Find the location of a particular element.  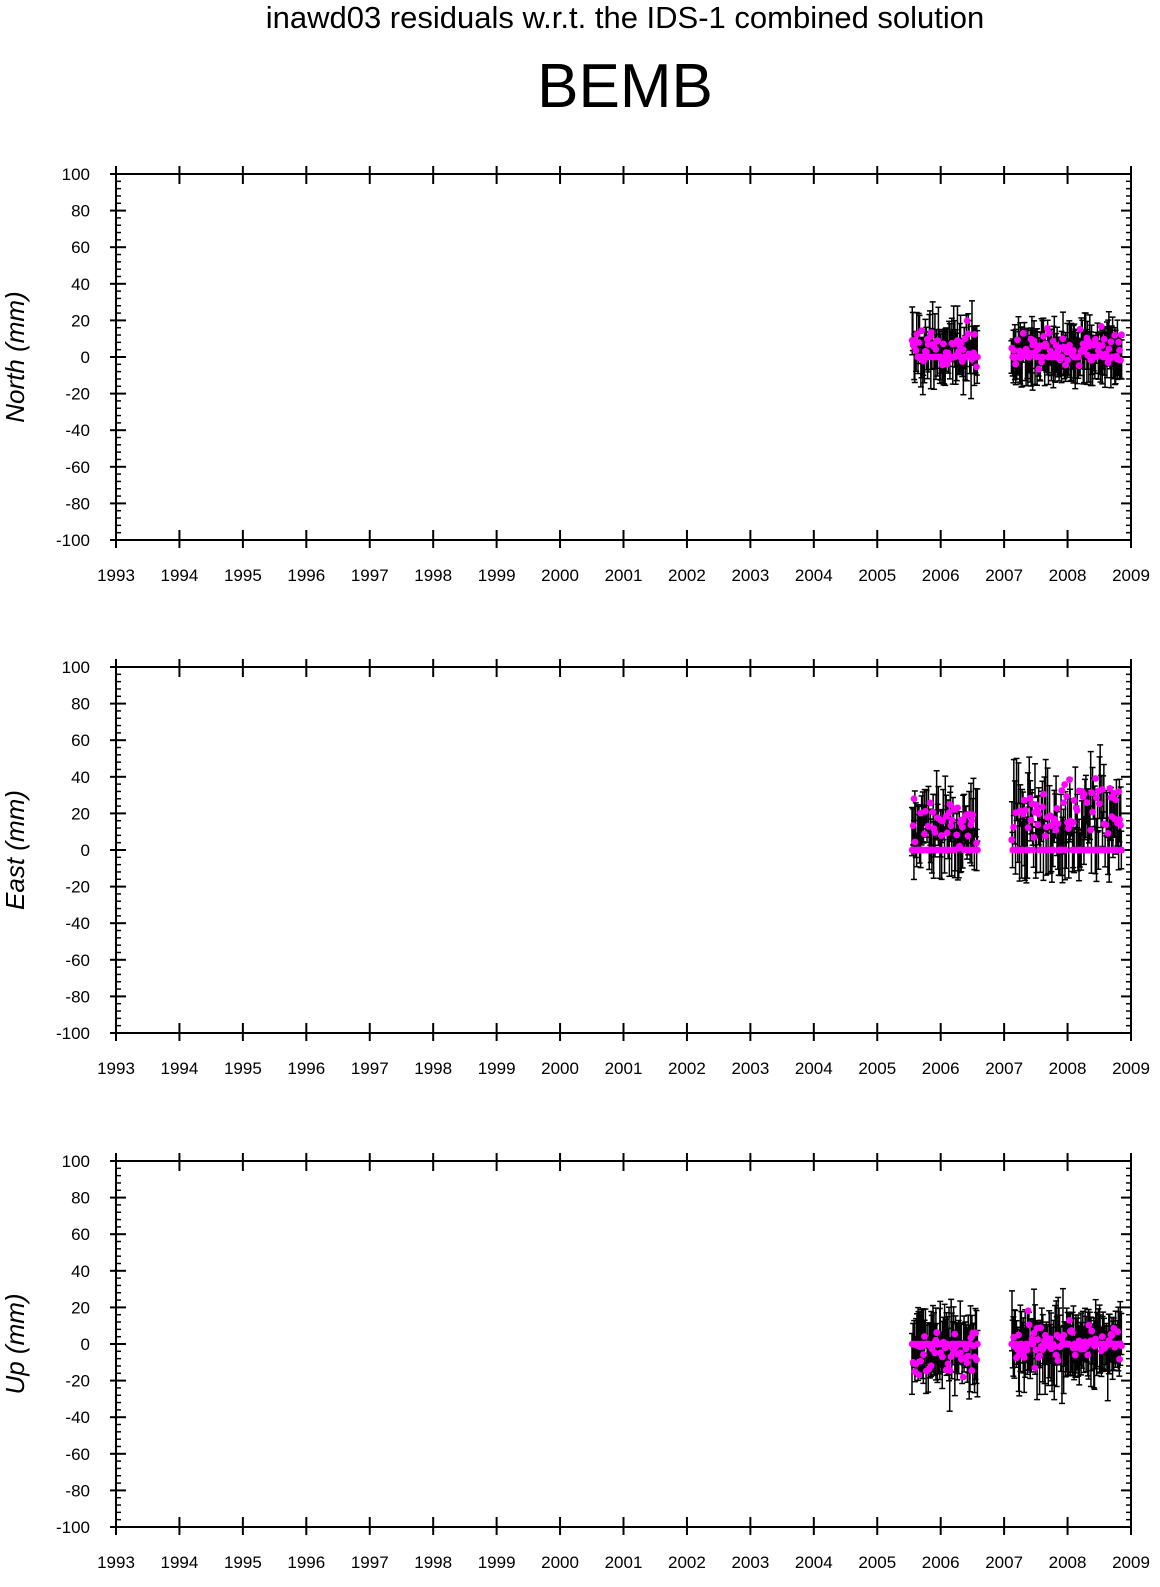

y-tick-label: -80 is located at coordinates (77, 503).